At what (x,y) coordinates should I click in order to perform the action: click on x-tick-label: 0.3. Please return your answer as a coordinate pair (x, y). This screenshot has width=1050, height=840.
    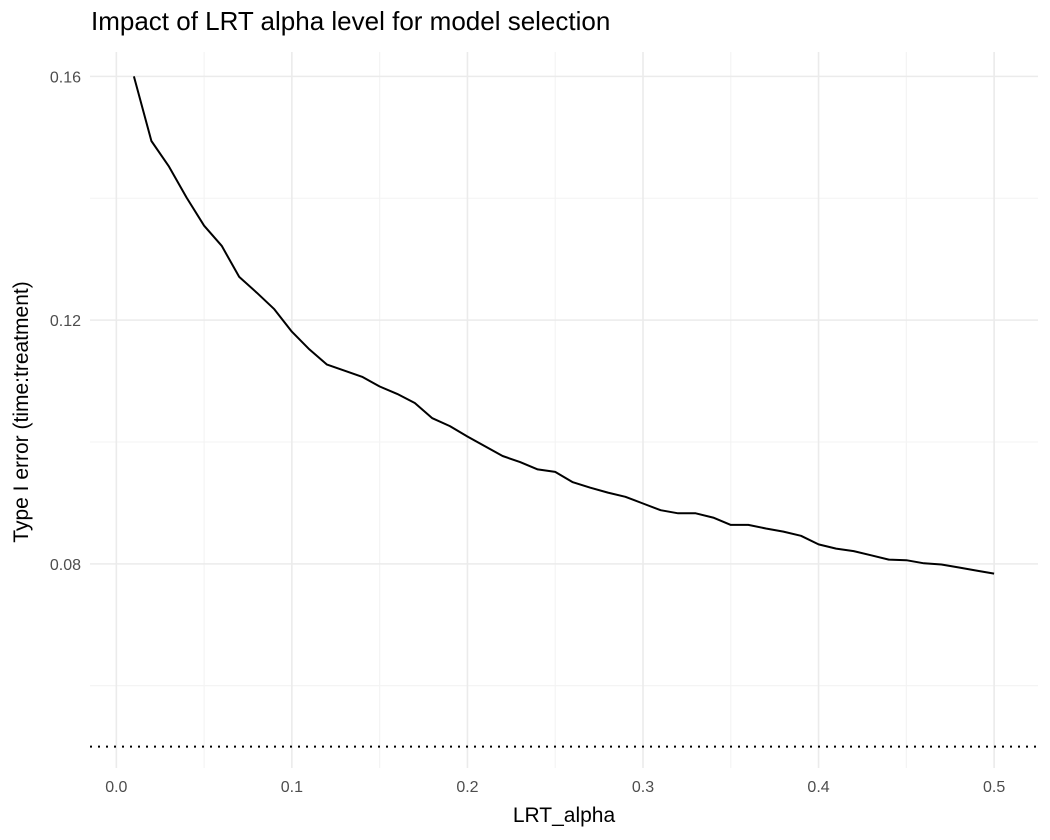
    Looking at the image, I should click on (643, 787).